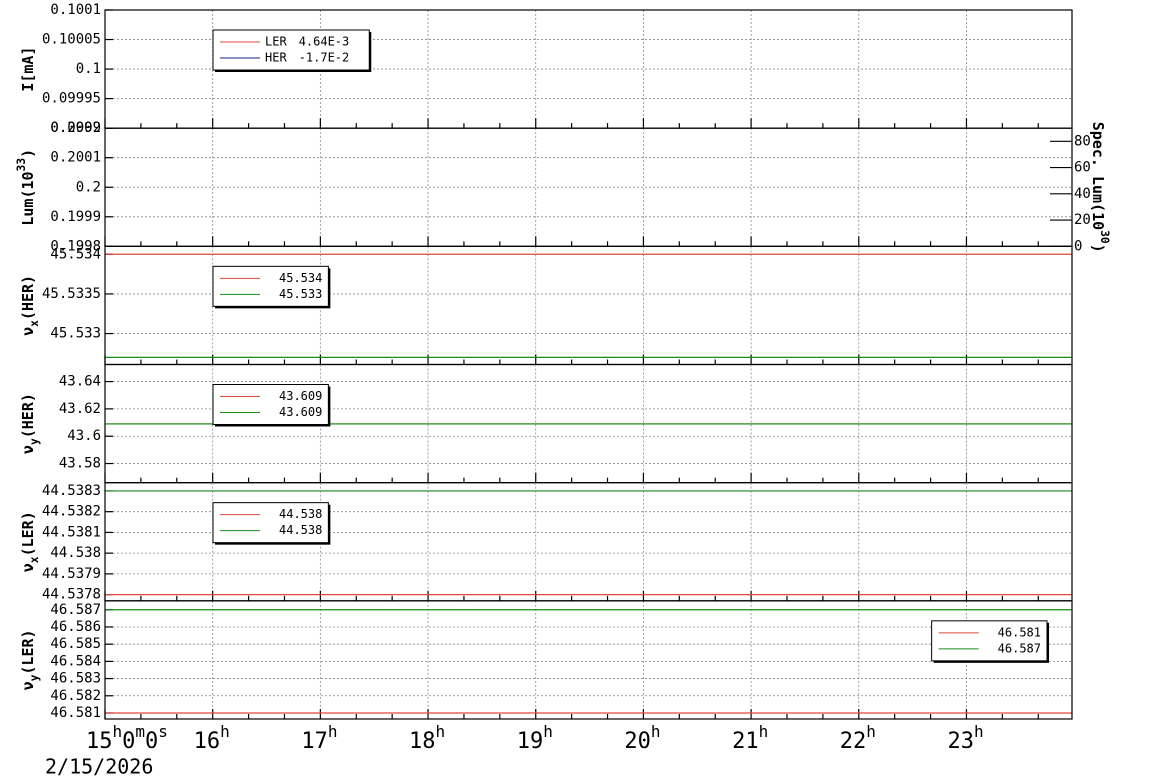 The width and height of the screenshot is (1154, 782). What do you see at coordinates (71, 574) in the screenshot?
I see `y-tick-label: 44.5379` at bounding box center [71, 574].